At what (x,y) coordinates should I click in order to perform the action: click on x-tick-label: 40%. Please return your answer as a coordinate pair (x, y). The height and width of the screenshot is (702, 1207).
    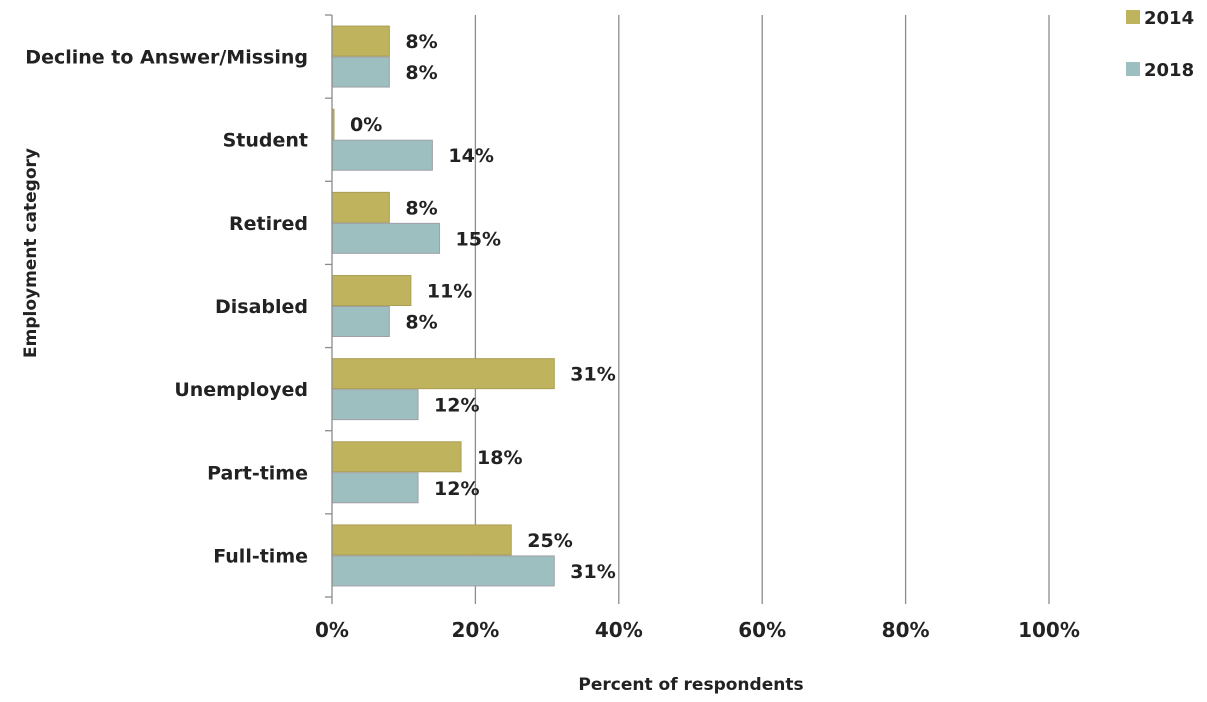
    Looking at the image, I should click on (619, 630).